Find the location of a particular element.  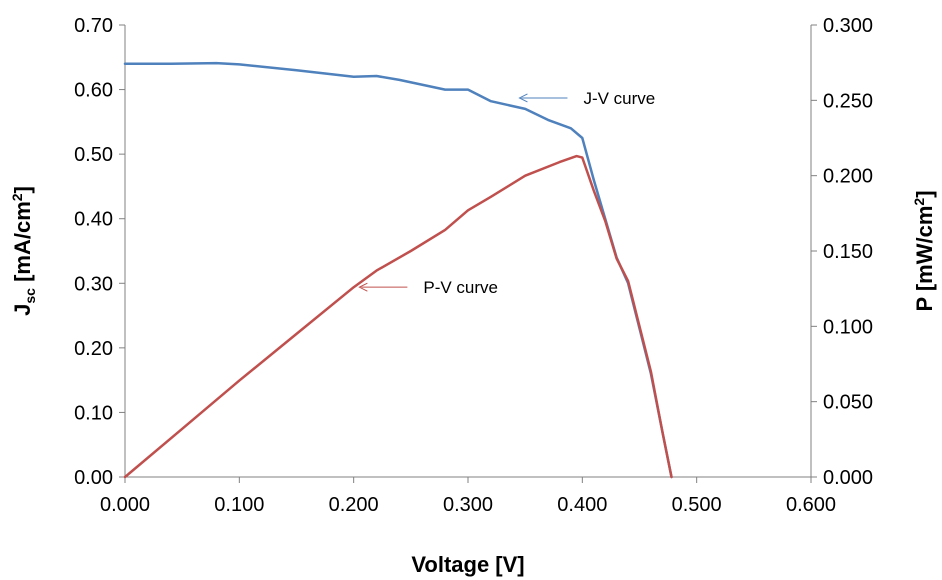

x-tick-label: 0.100 is located at coordinates (239, 505).